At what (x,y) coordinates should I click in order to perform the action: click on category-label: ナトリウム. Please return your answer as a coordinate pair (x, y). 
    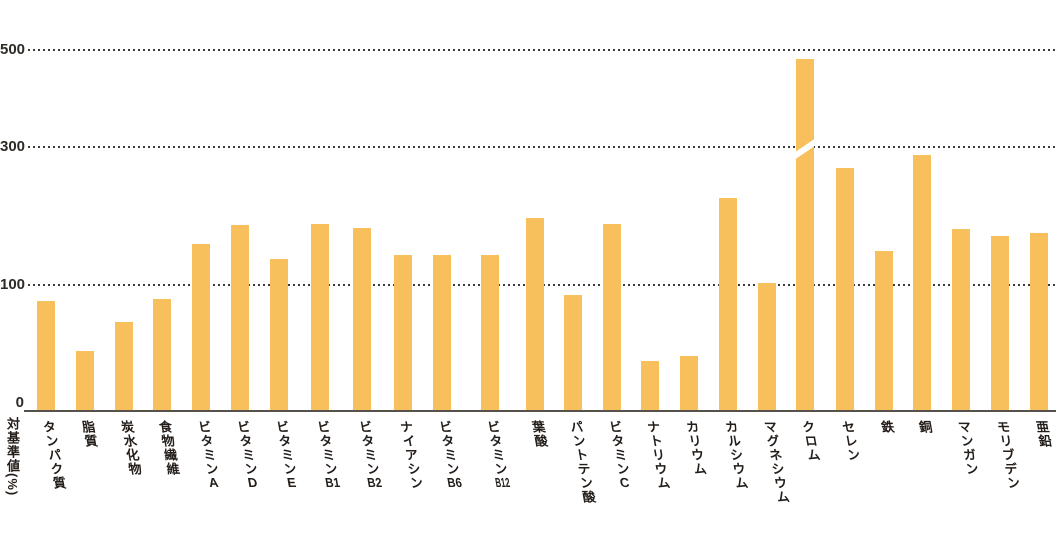
    Looking at the image, I should click on (658, 455).